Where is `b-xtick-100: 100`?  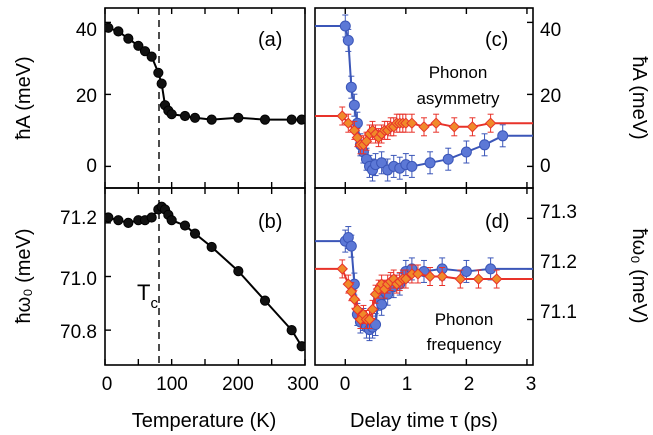 b-xtick-100: 100 is located at coordinates (172, 384).